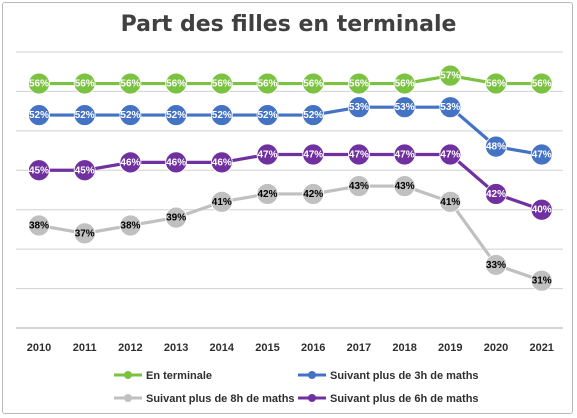 This screenshot has height=418, width=577. Describe the element at coordinates (313, 348) in the screenshot. I see `x-tick-label: 2016` at that location.